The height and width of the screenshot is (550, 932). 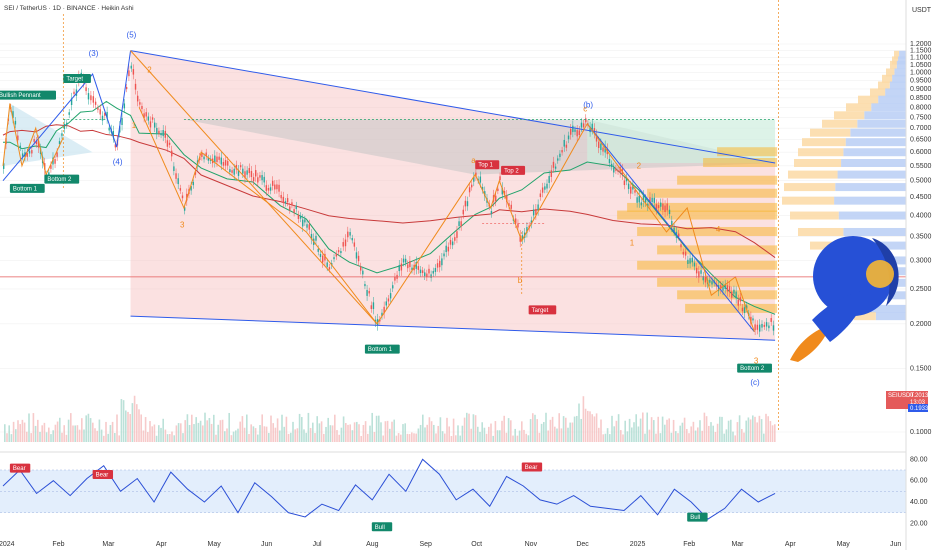 I want to click on time-tick-label: Jun, so click(x=266, y=544).